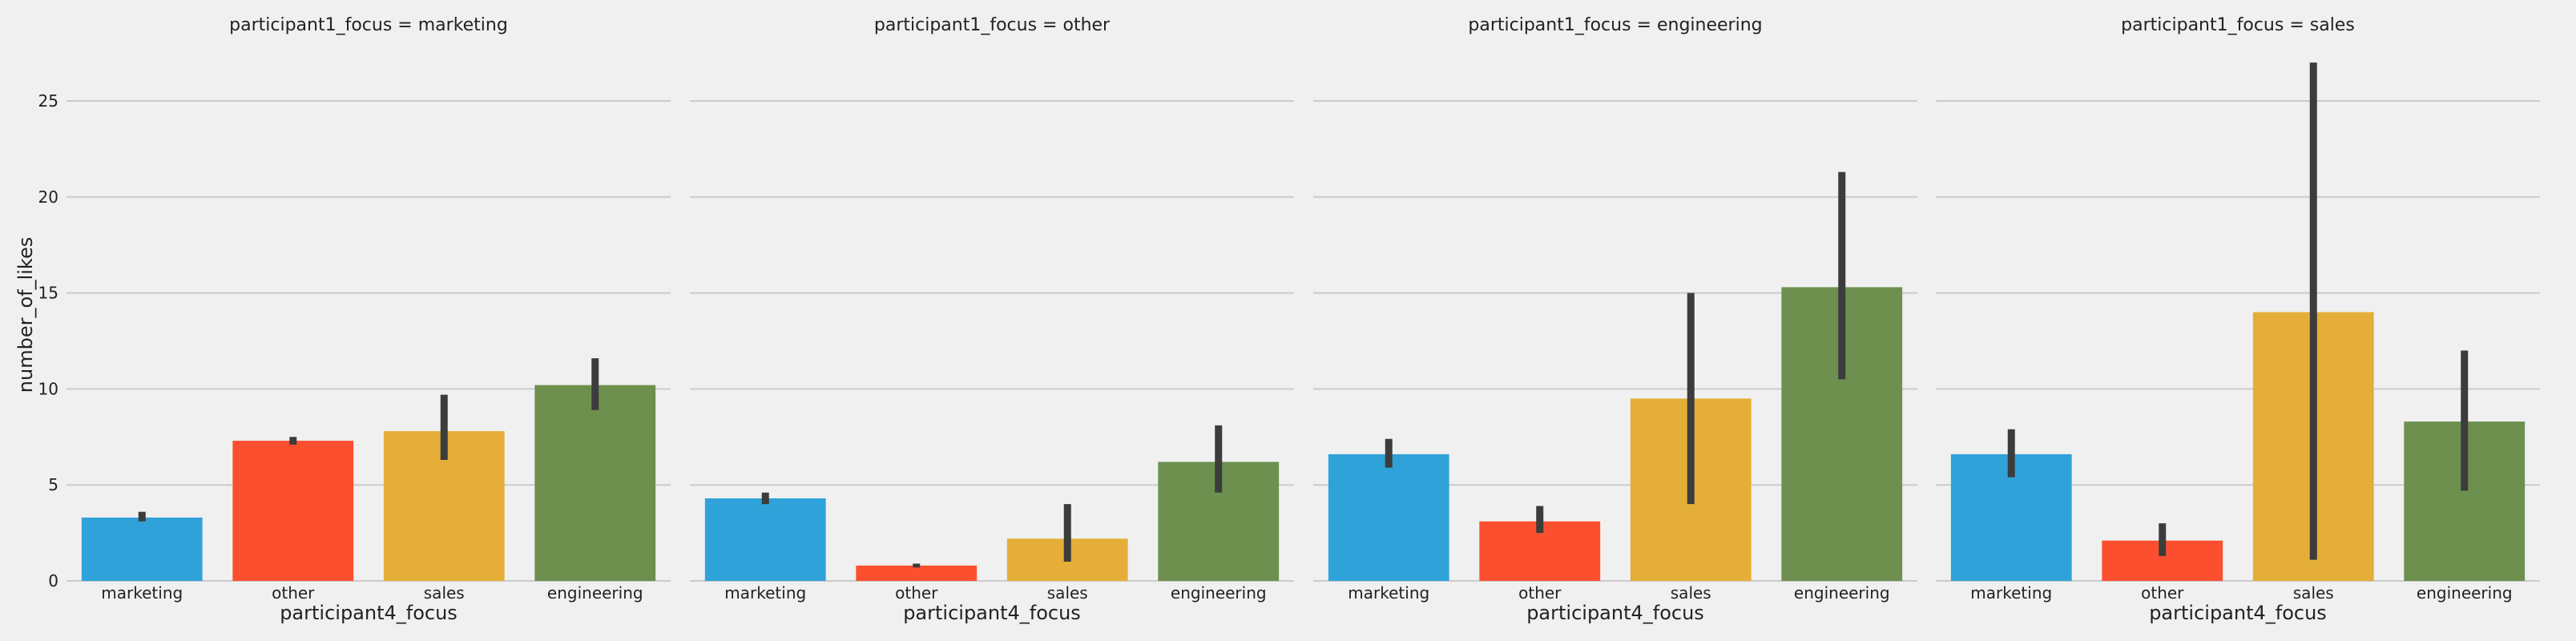  I want to click on bar-marketing-other, so click(293, 511).